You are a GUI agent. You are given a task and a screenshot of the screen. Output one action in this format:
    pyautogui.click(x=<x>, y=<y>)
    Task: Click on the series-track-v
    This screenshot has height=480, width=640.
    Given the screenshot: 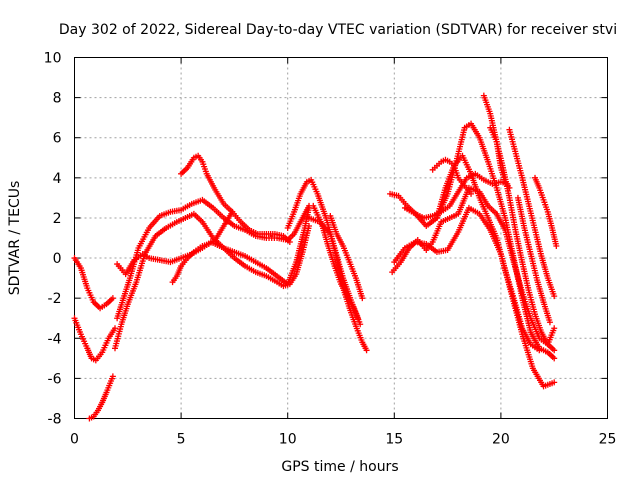 What is the action you would take?
    pyautogui.click(x=546, y=212)
    